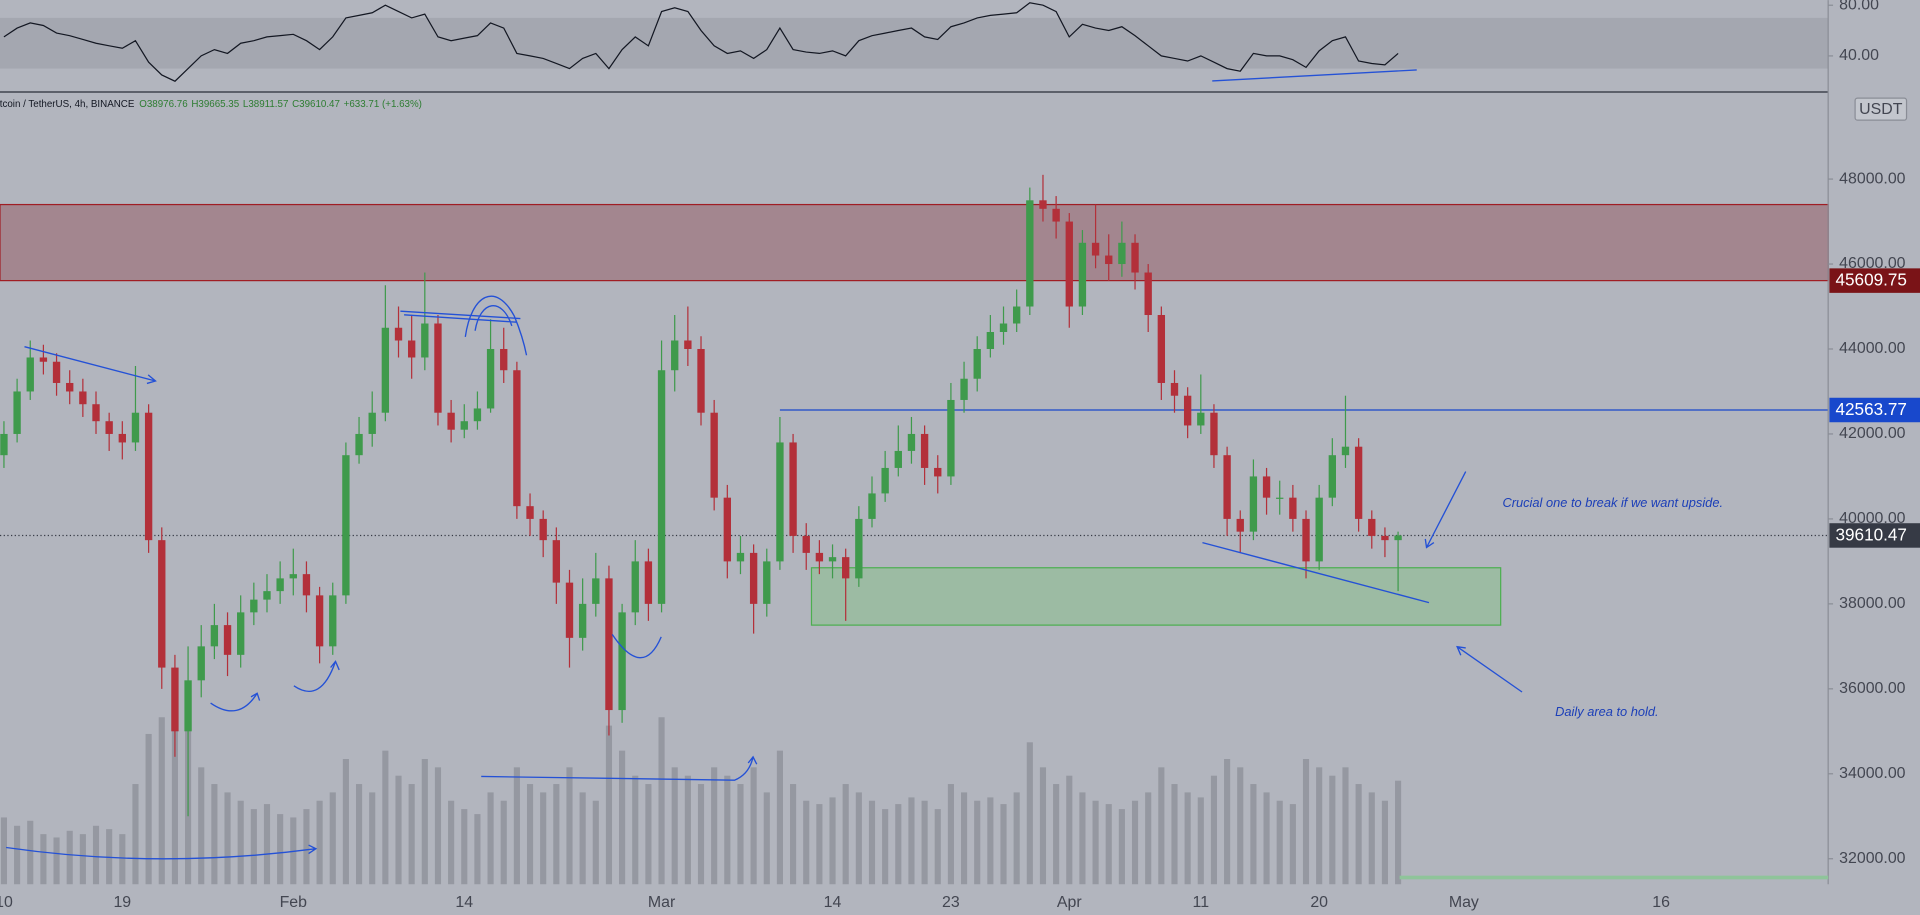 Image resolution: width=1920 pixels, height=915 pixels. I want to click on x-tick-label: May, so click(1464, 902).